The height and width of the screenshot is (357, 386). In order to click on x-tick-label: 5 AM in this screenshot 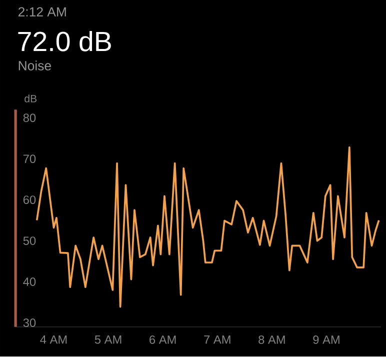, I will do `click(108, 340)`.